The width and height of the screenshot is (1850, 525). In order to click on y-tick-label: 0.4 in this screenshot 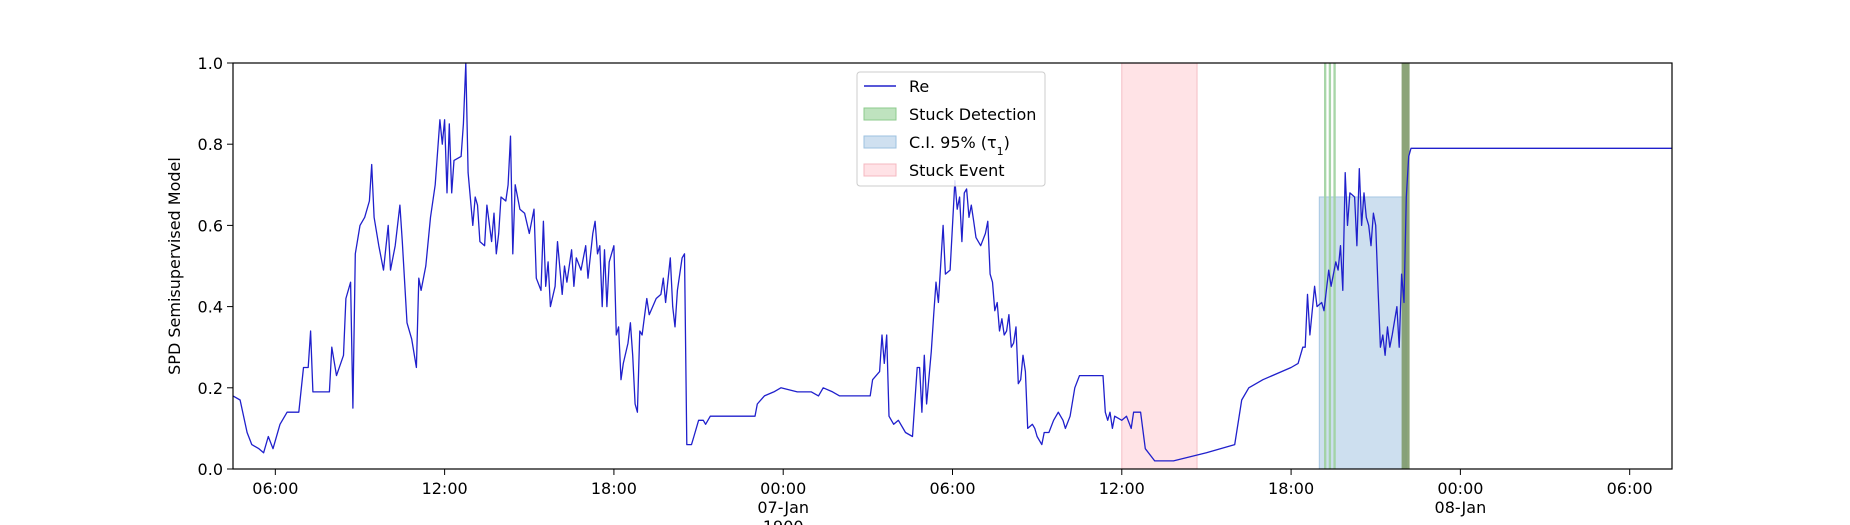, I will do `click(210, 307)`.